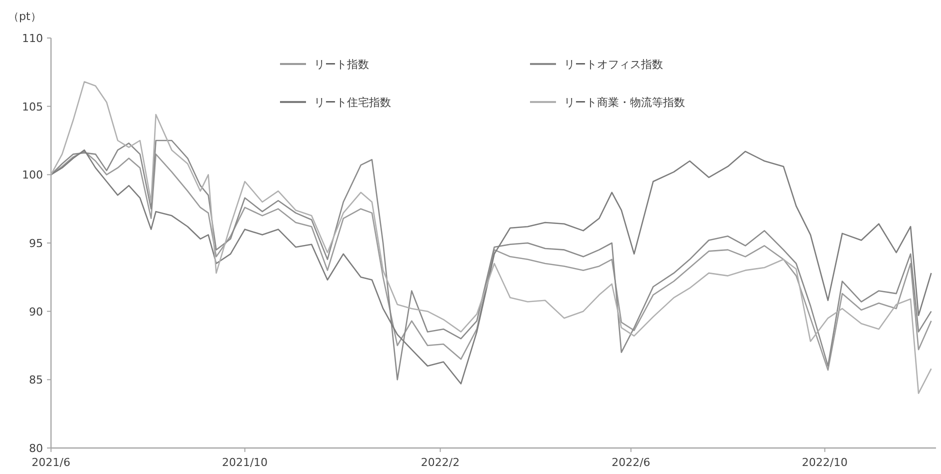 The height and width of the screenshot is (474, 941). What do you see at coordinates (36, 380) in the screenshot?
I see `y-tick-label: 85` at bounding box center [36, 380].